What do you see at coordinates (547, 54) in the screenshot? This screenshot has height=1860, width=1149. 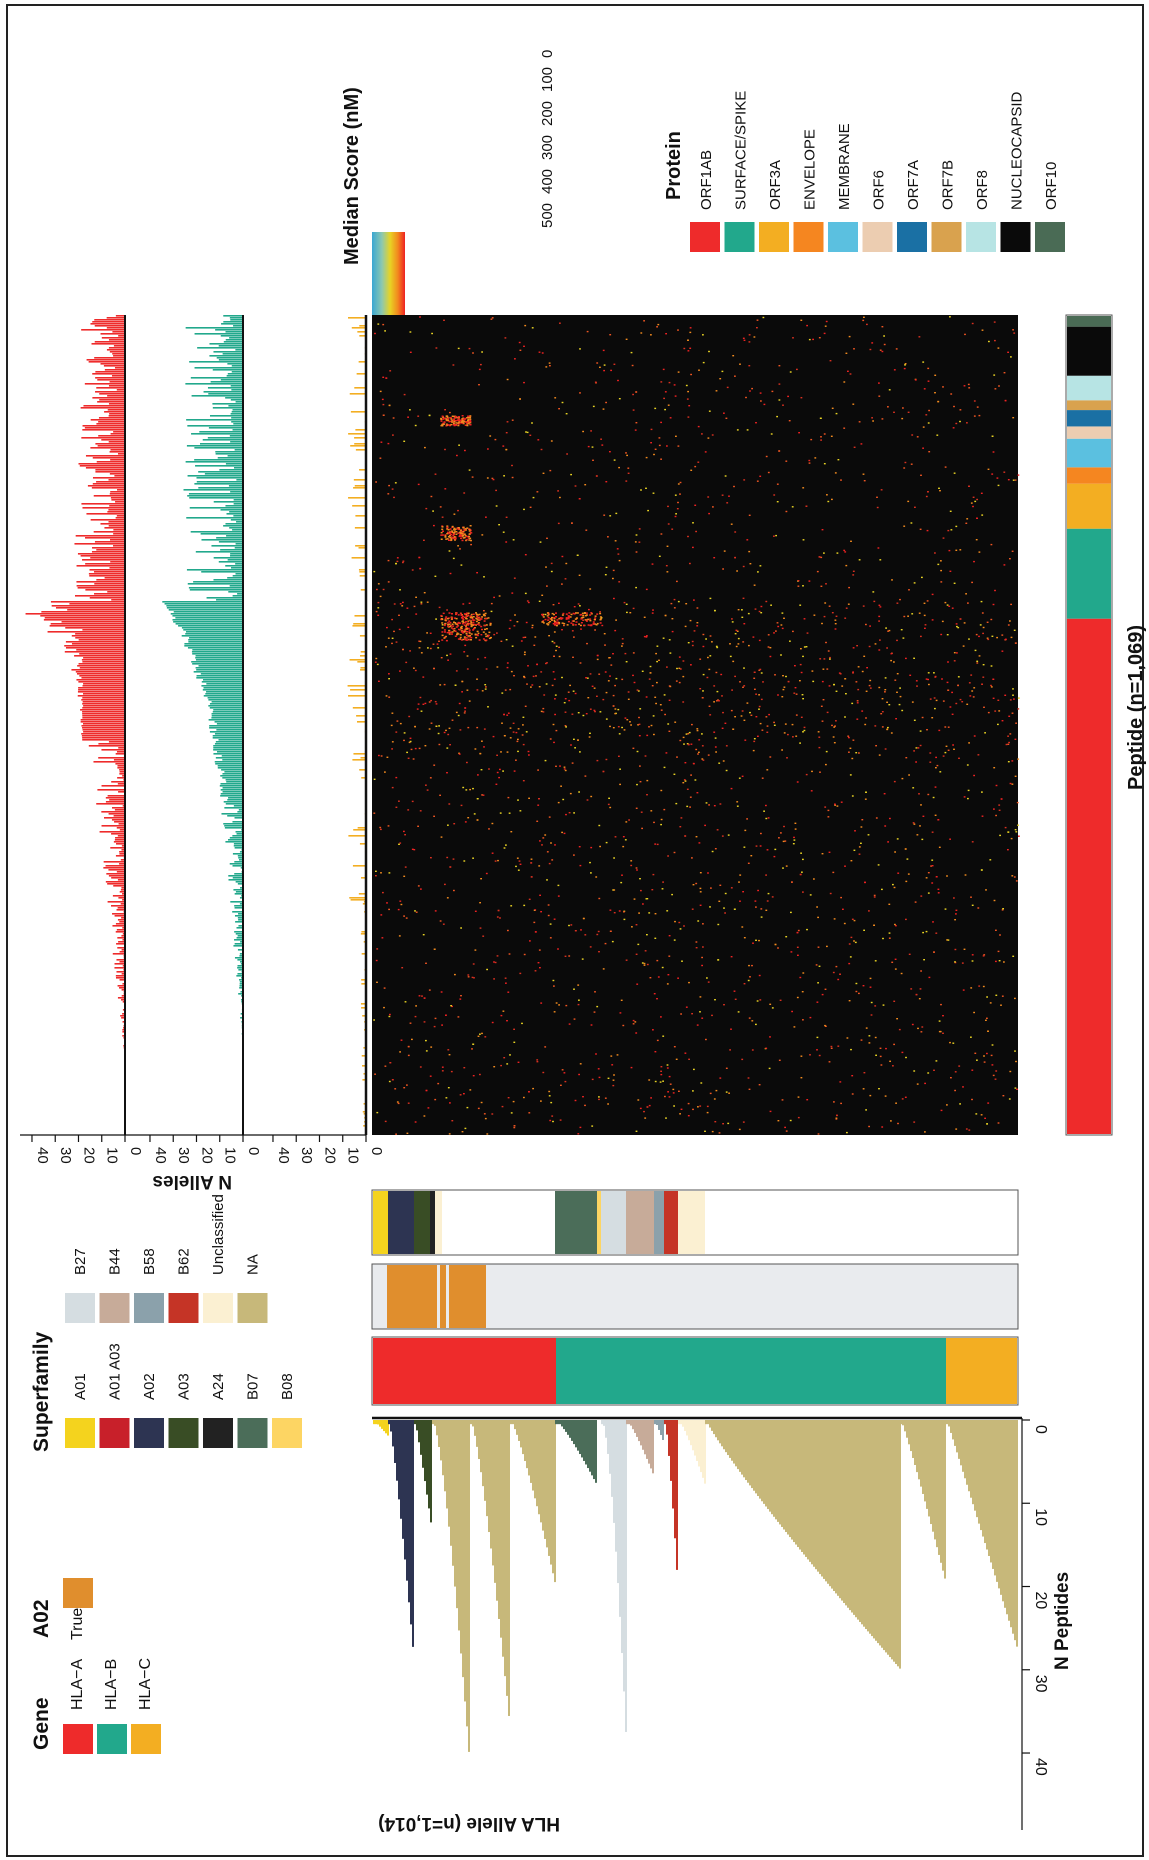 I see `median-score-tick-label: 0` at bounding box center [547, 54].